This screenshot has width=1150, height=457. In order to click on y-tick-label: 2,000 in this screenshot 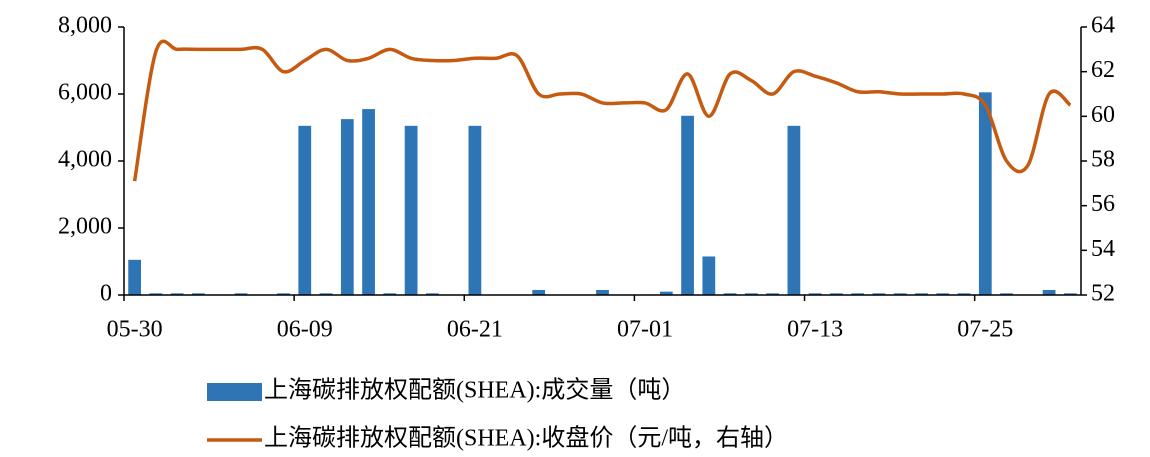, I will do `click(85, 227)`.